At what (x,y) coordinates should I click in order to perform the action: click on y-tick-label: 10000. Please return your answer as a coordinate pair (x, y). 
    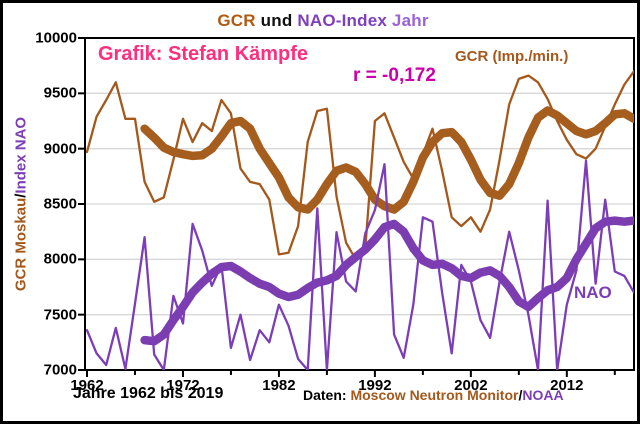
    Looking at the image, I should click on (56, 38).